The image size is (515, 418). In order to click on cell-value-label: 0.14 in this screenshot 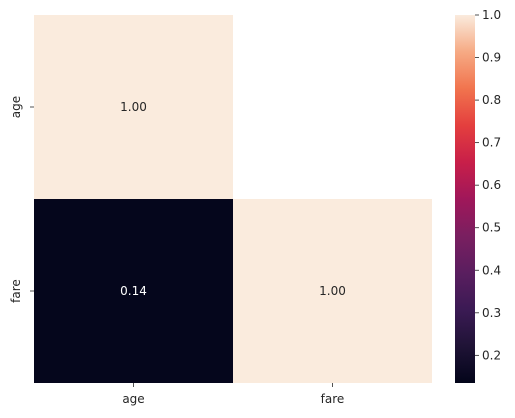, I will do `click(133, 291)`.